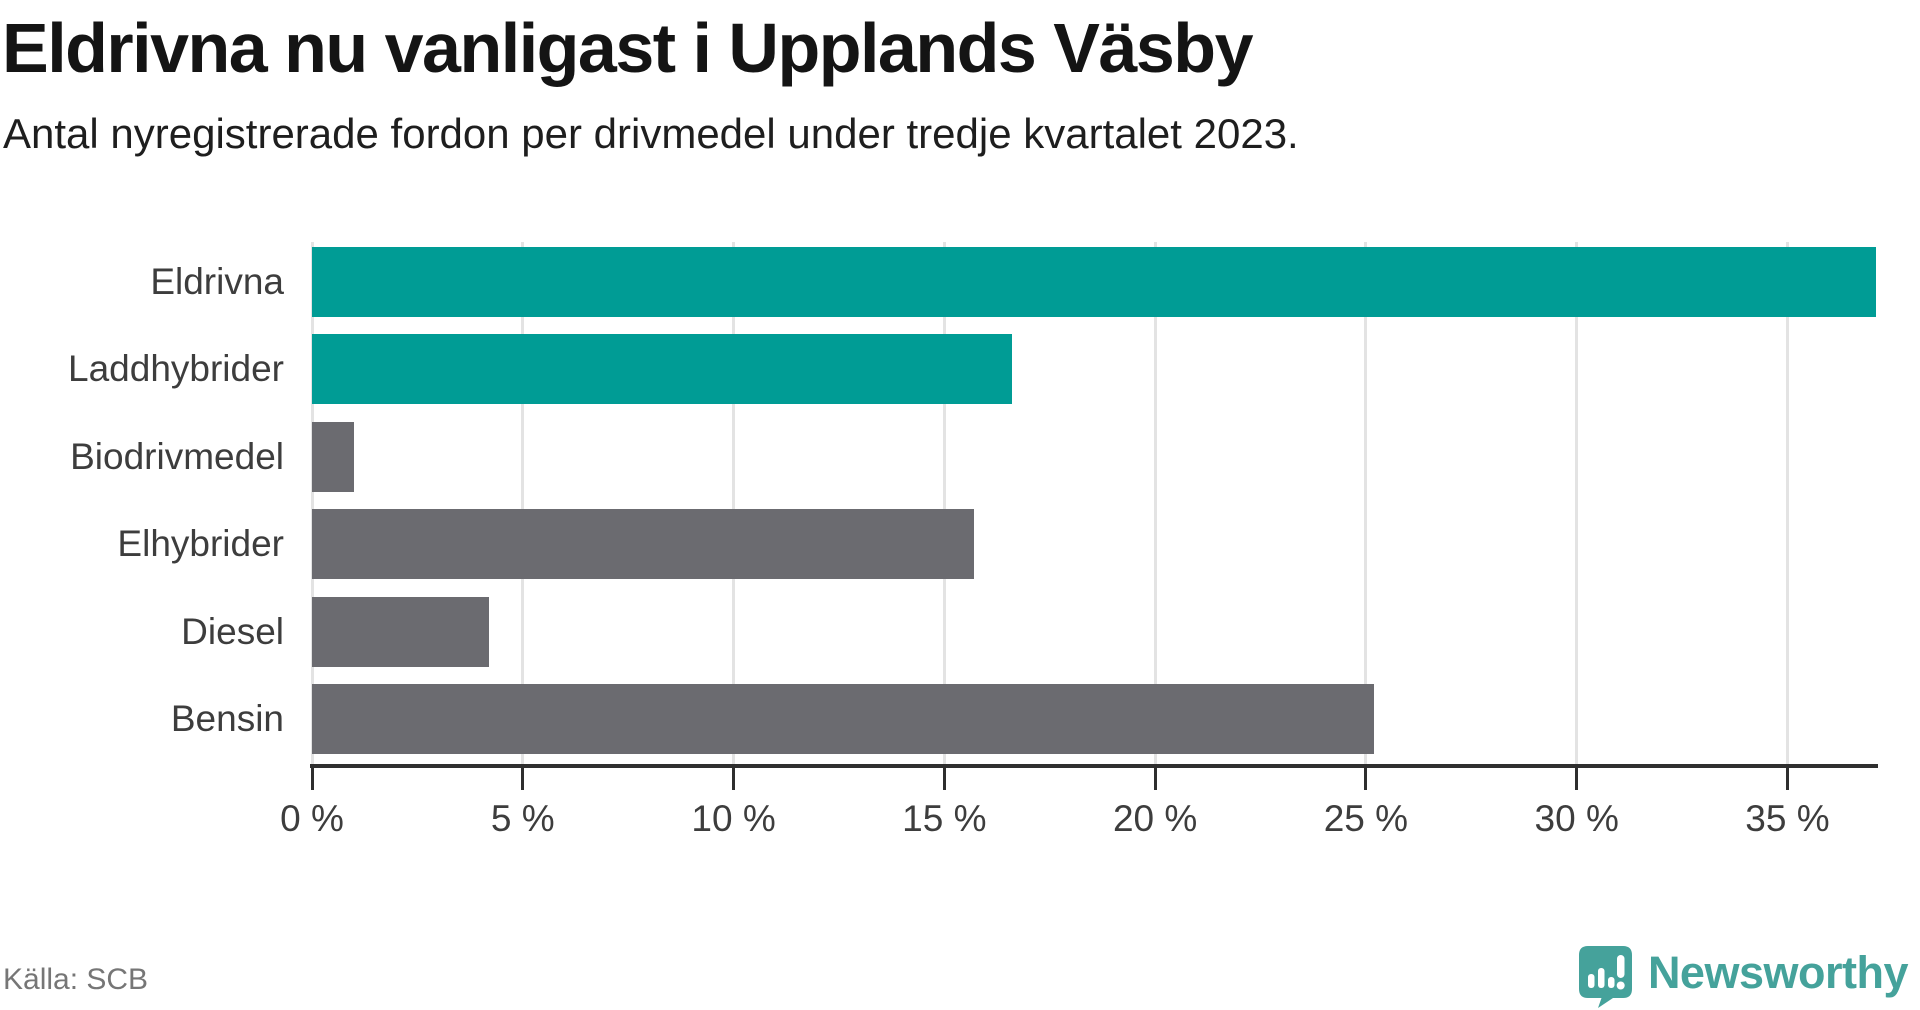 The height and width of the screenshot is (1010, 1920). What do you see at coordinates (1576, 818) in the screenshot?
I see `x-tick-label: 30 %` at bounding box center [1576, 818].